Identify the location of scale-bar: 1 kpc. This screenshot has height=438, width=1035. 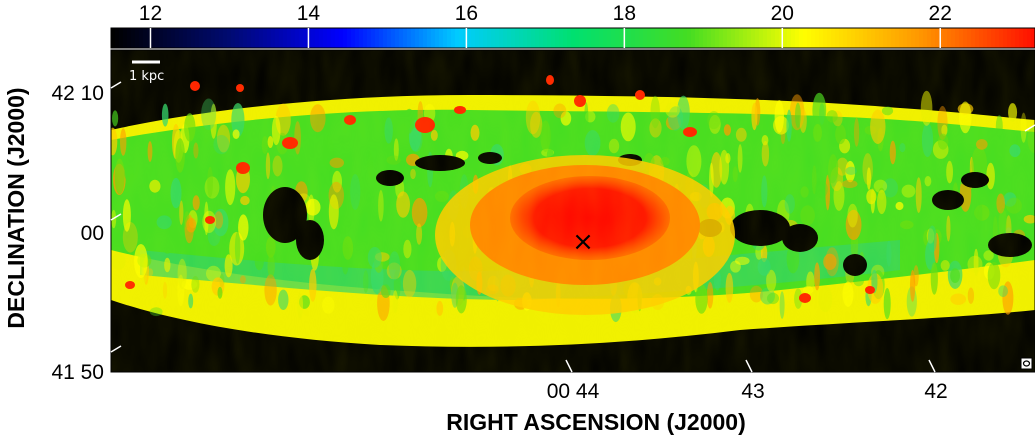
(146, 72).